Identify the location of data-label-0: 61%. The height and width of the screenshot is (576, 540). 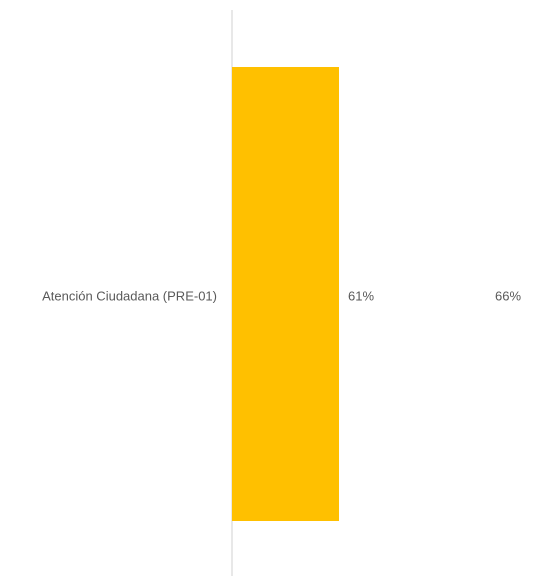
(361, 295).